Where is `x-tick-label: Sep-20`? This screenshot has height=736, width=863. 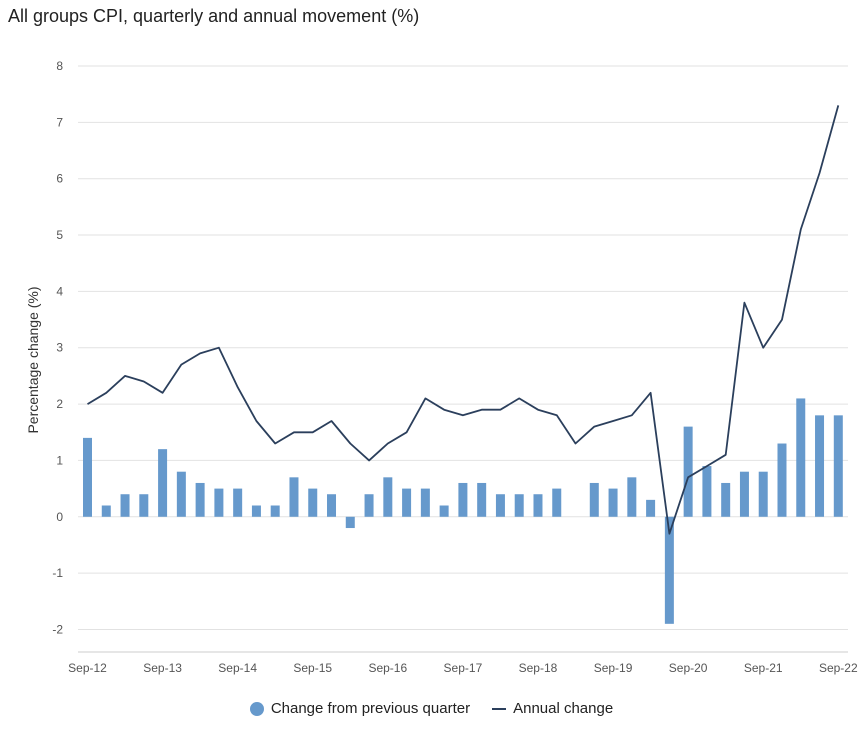 x-tick-label: Sep-20 is located at coordinates (688, 668).